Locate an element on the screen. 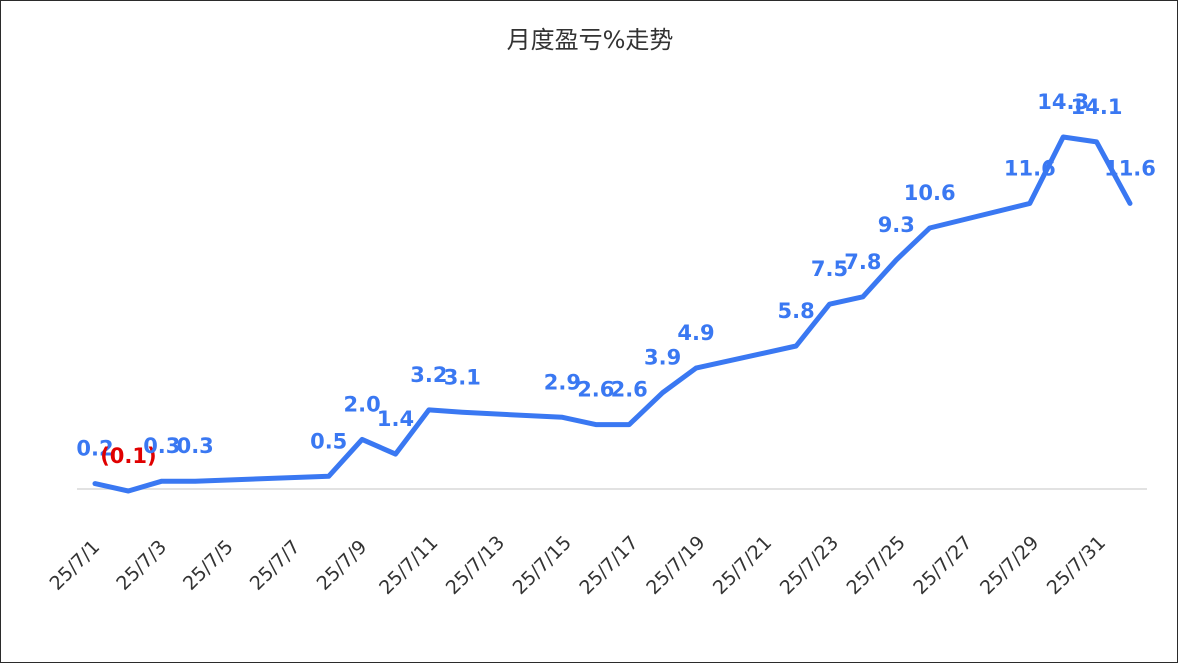  x-tick-label: 25/7/21 is located at coordinates (742, 565).